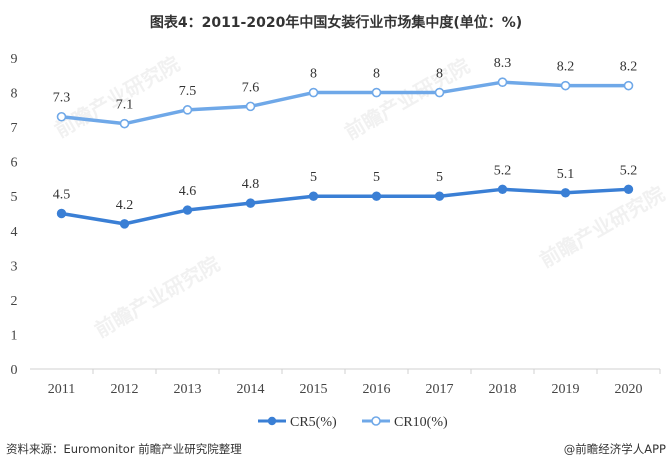  Describe the element at coordinates (314, 389) in the screenshot. I see `x-tick-label: 2015` at that location.